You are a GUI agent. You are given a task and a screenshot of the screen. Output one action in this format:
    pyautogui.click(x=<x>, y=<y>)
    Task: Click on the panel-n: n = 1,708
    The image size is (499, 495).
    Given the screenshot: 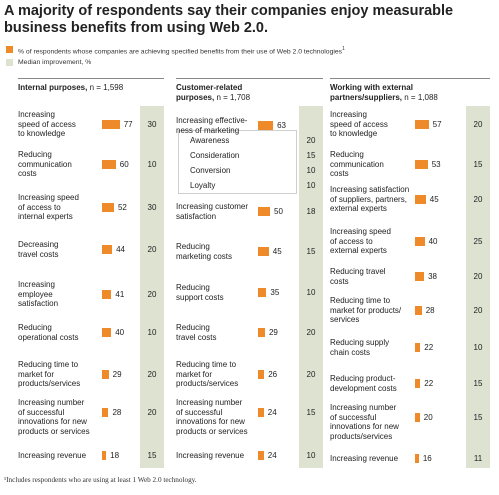 What is the action you would take?
    pyautogui.click(x=232, y=97)
    